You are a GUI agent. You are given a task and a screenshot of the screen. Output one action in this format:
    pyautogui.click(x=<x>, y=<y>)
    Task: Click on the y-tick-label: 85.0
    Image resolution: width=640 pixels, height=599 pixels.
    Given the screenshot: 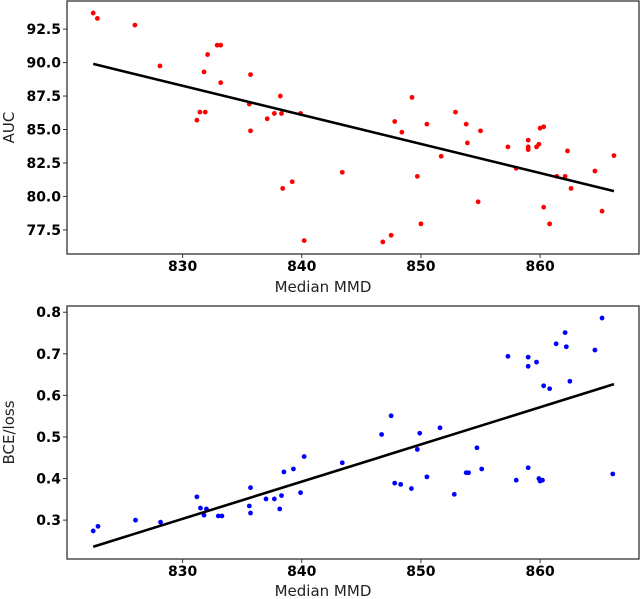 What is the action you would take?
    pyautogui.click(x=43, y=131)
    